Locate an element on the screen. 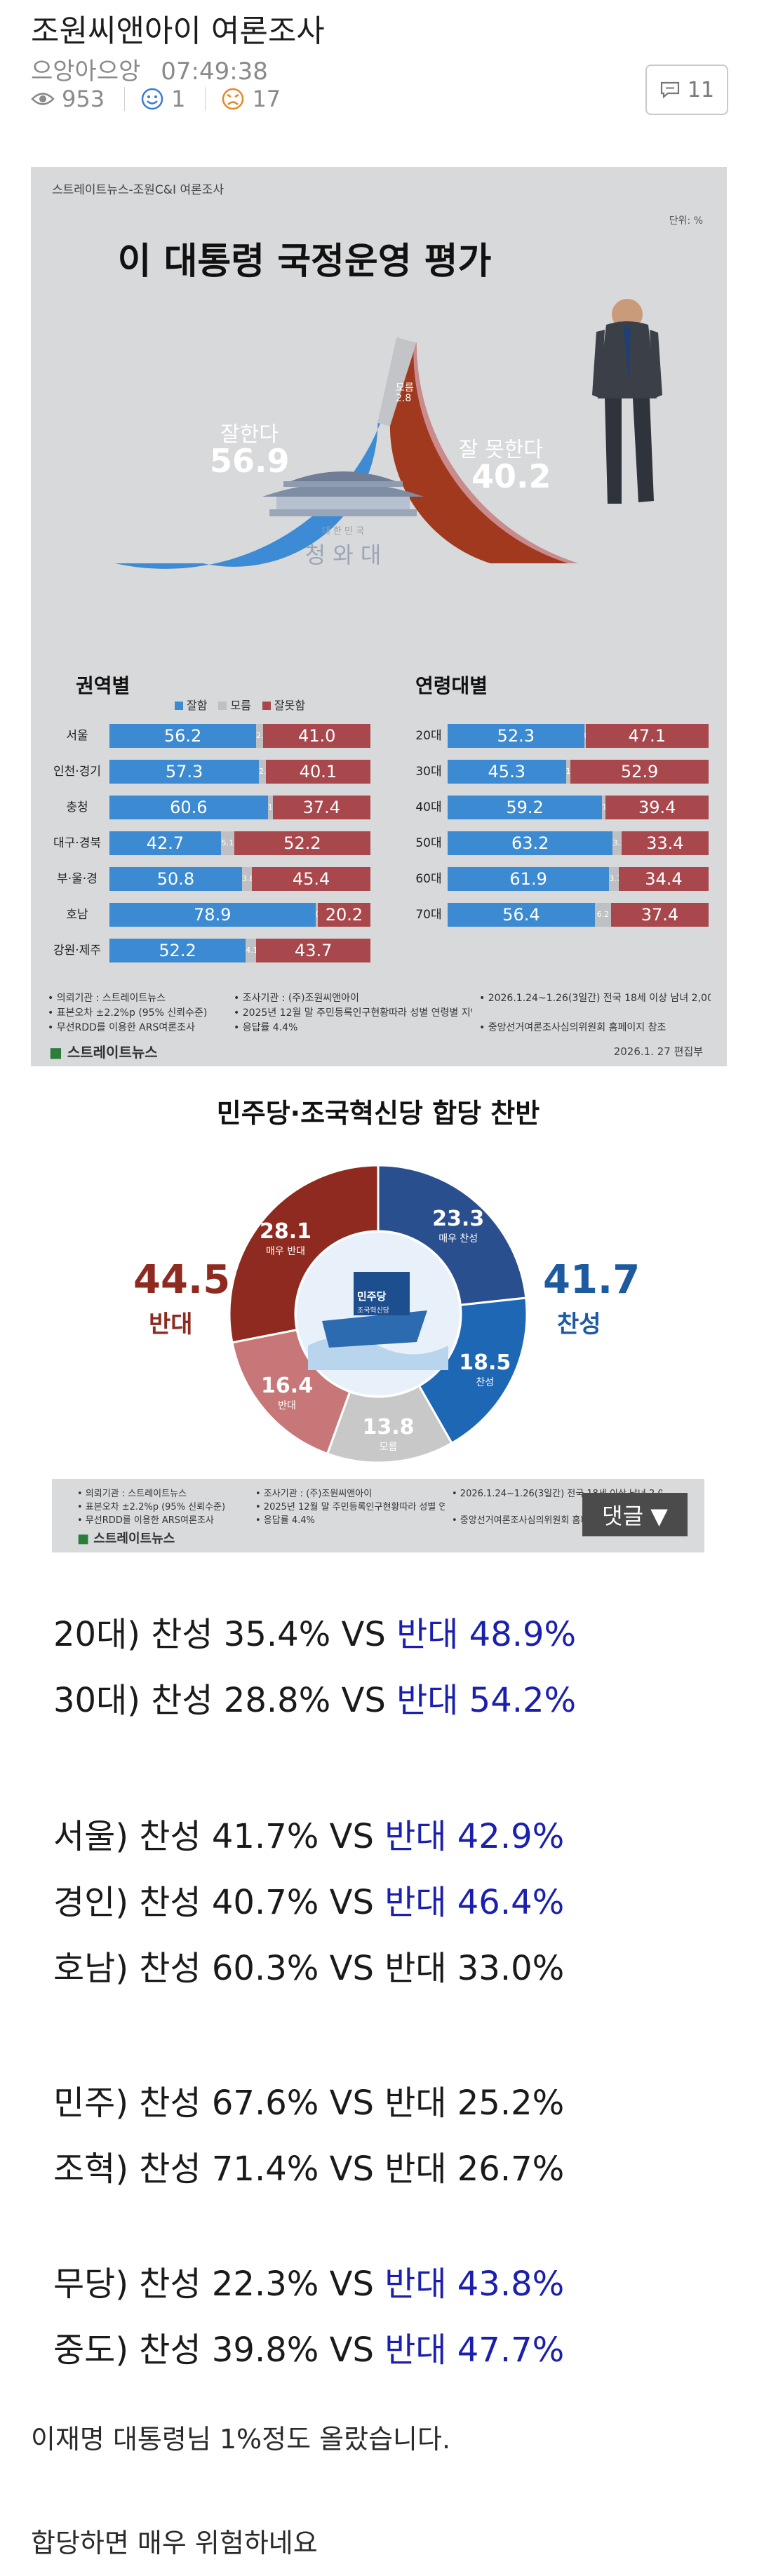  merger-slice-label: 23.3 매우 찬성 is located at coordinates (458, 1226).